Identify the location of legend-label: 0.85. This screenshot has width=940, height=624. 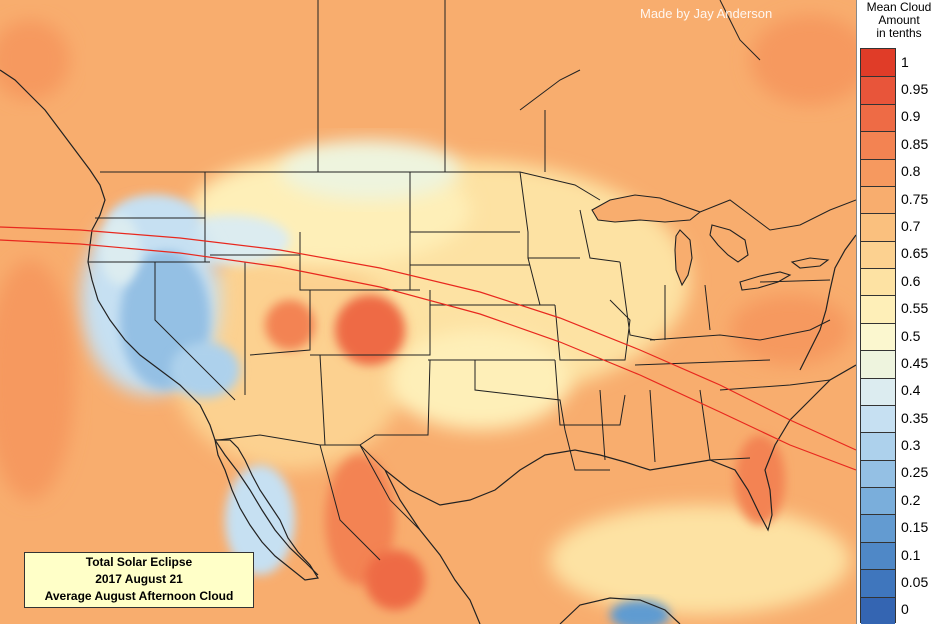
(915, 143).